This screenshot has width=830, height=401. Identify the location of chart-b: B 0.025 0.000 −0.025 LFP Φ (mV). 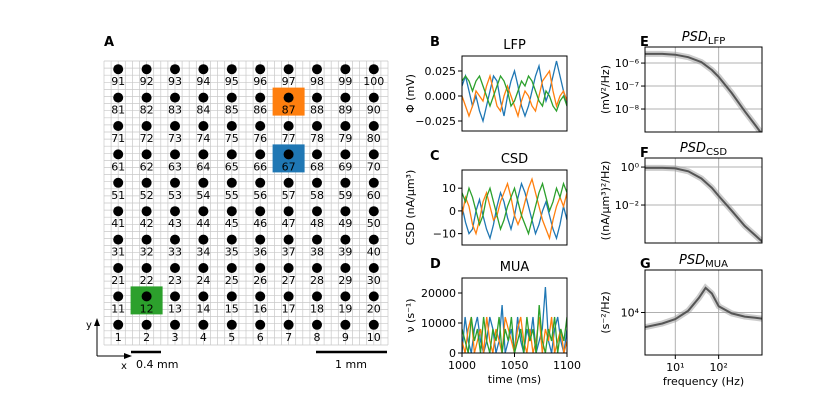
(486, 83).